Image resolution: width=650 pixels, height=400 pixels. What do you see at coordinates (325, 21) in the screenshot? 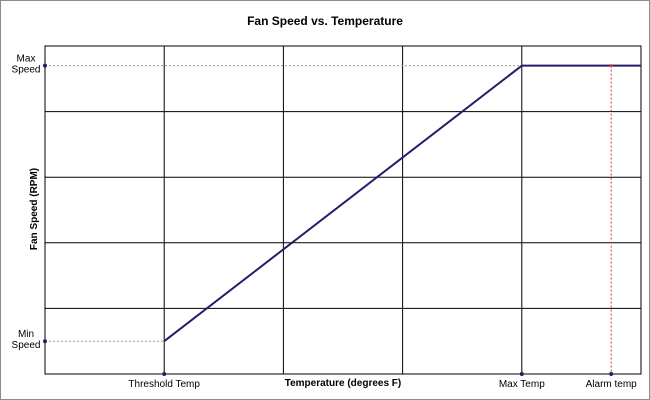
I see `chart-title: Fan Speed vs. Temperature` at bounding box center [325, 21].